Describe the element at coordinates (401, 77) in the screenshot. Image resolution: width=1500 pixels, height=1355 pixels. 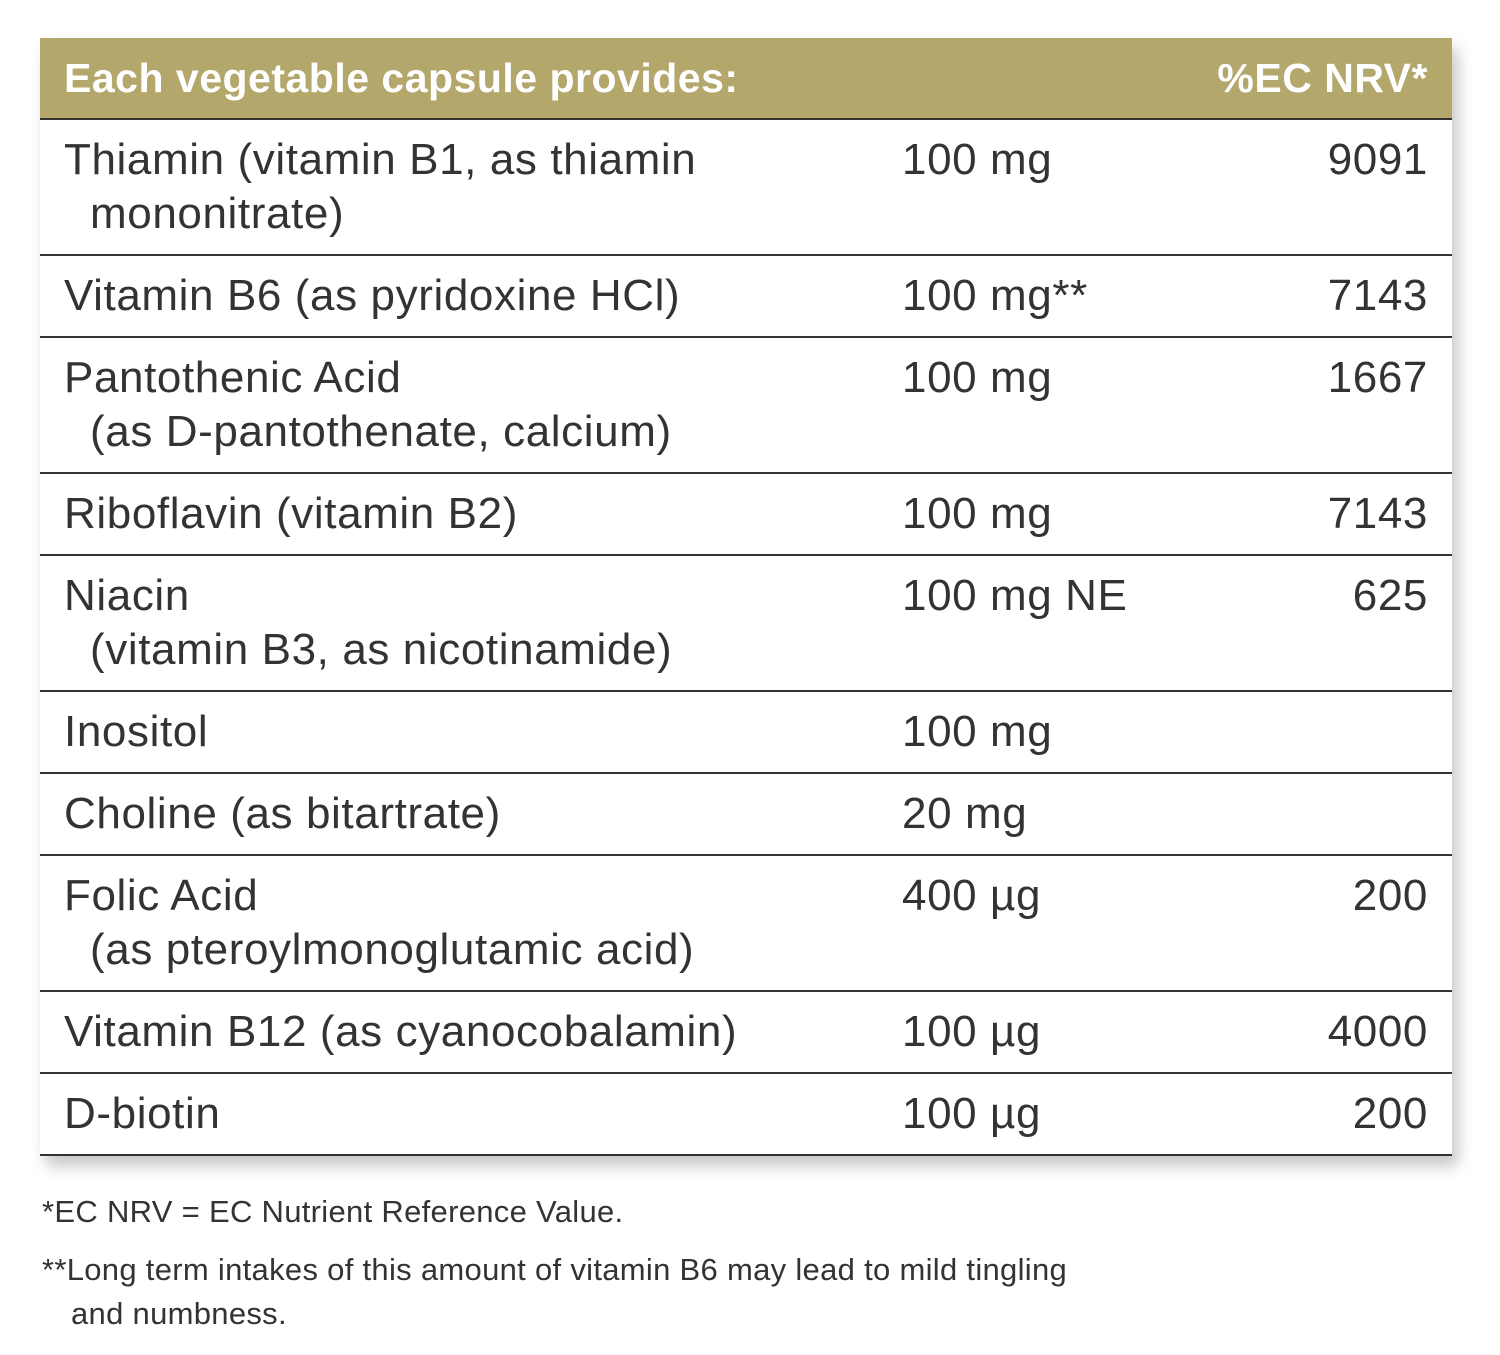
I see `header-title: Each vegetable capsule provides:` at that location.